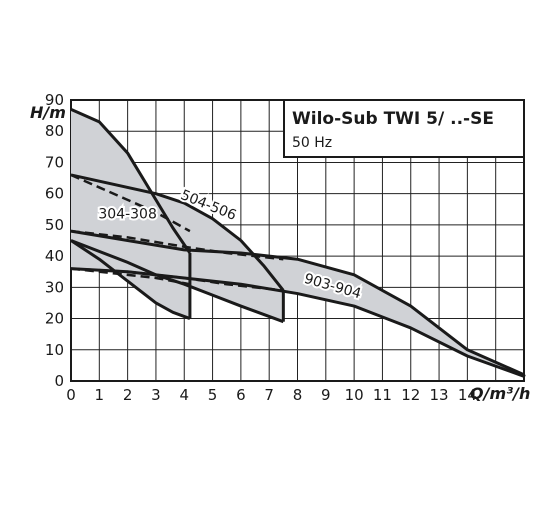  I want to click on x-tick-label: 1, so click(100, 395).